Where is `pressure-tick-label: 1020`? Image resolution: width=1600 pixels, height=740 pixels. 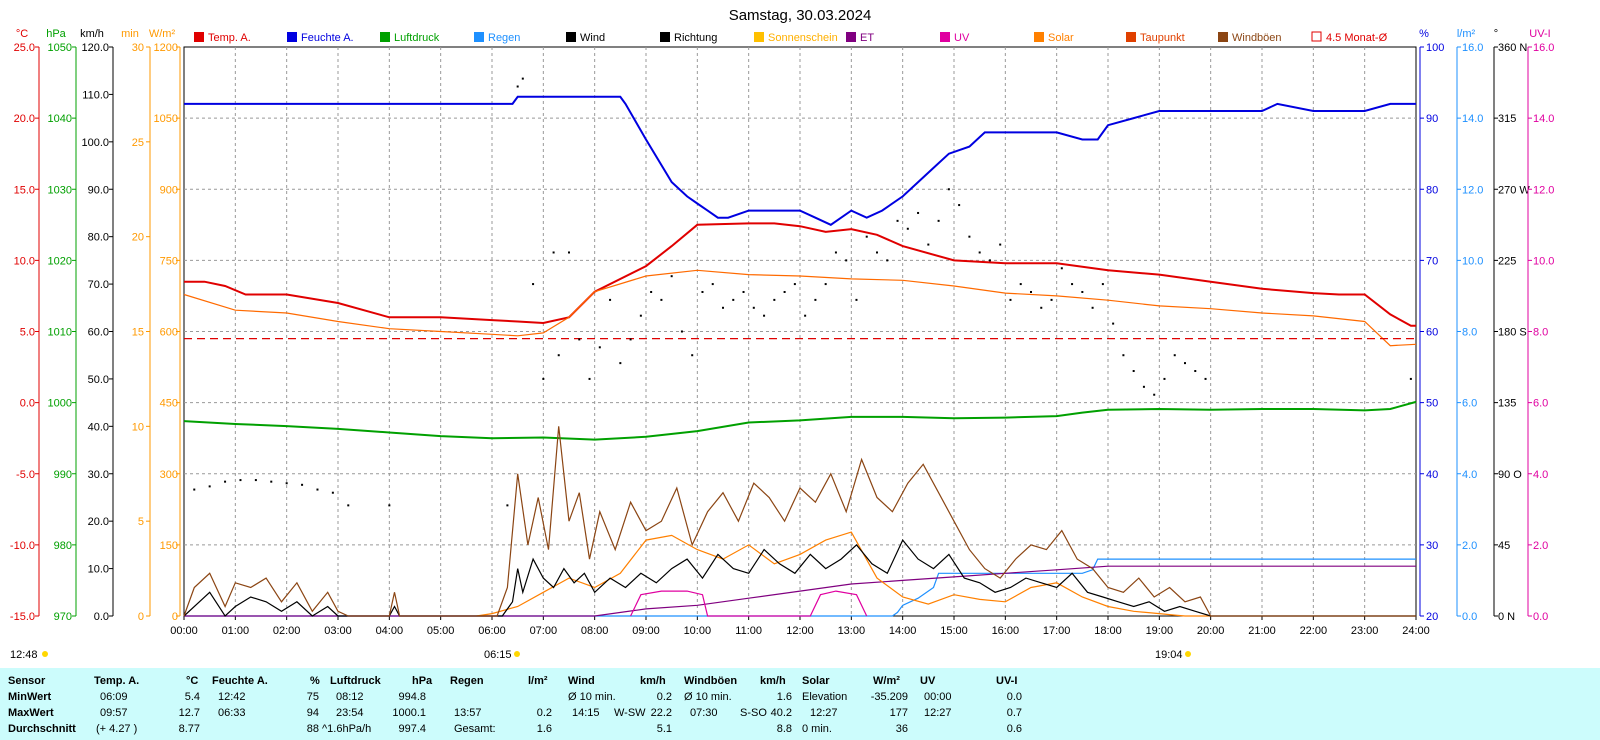 pressure-tick-label: 1020 is located at coordinates (60, 261).